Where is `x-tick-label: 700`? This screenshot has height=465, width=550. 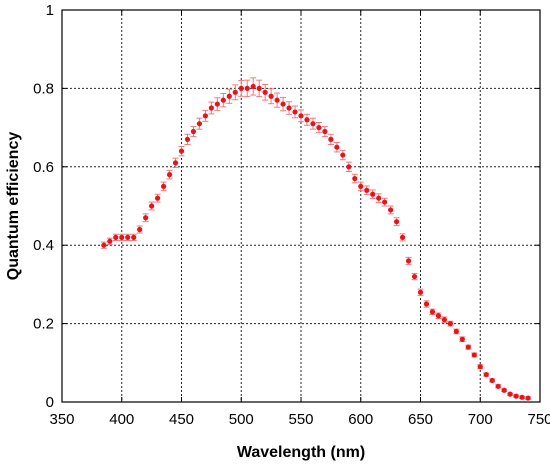 x-tick-label: 700 is located at coordinates (480, 419).